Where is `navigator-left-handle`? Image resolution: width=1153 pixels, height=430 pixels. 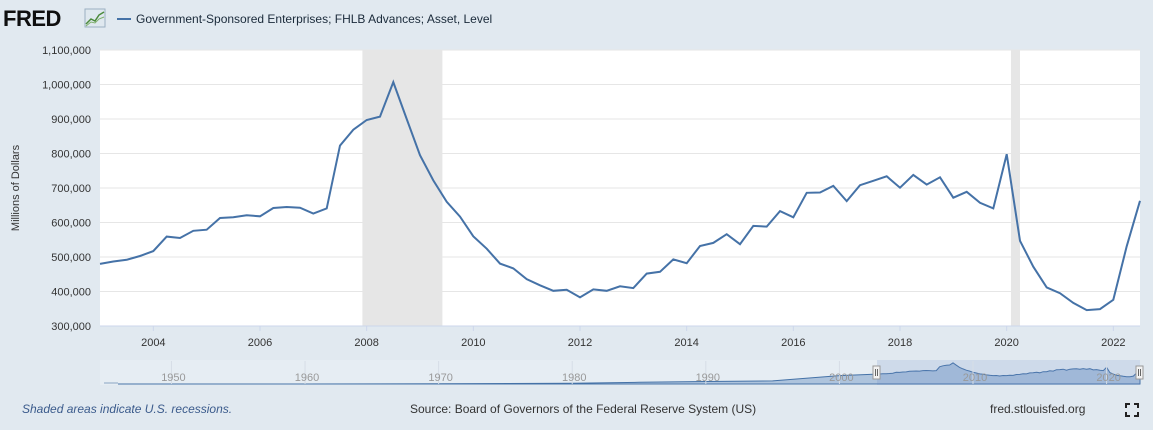 navigator-left-handle is located at coordinates (876, 372).